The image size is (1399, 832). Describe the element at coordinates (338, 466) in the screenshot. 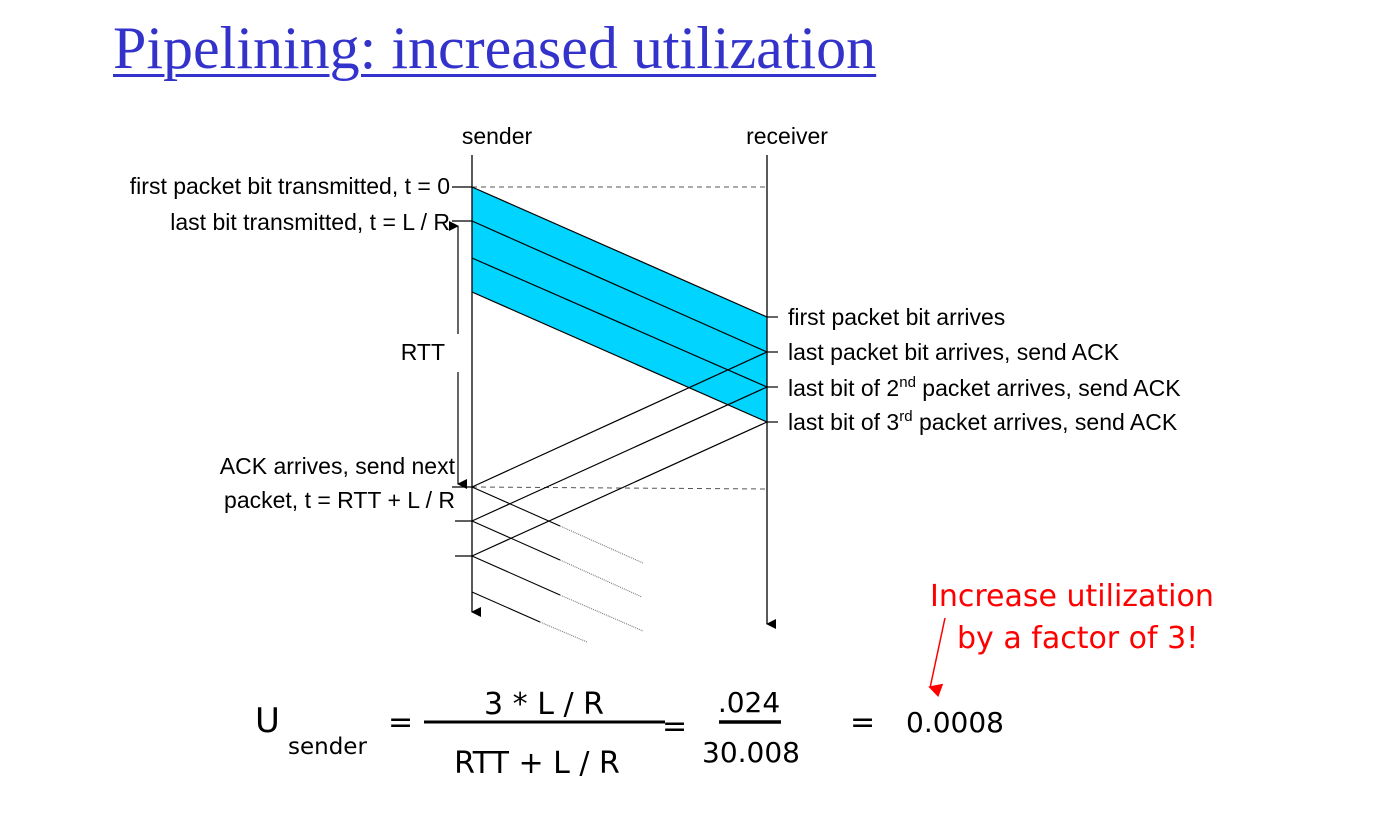

I see `ack-arrives-label: ACK arrives, send next` at that location.